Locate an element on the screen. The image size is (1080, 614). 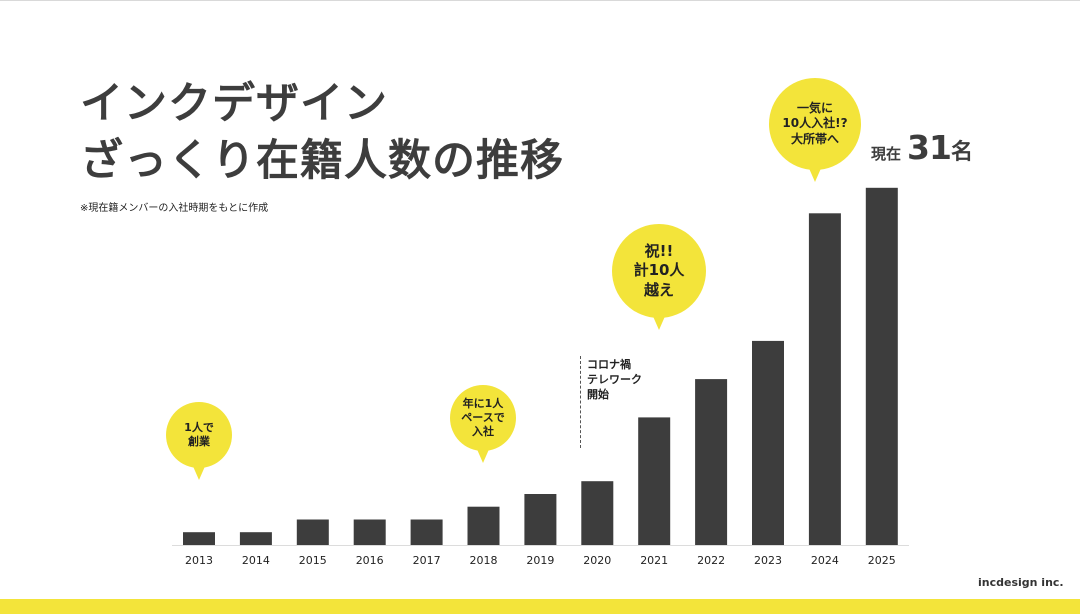
footer-accent-bar is located at coordinates (540, 606).